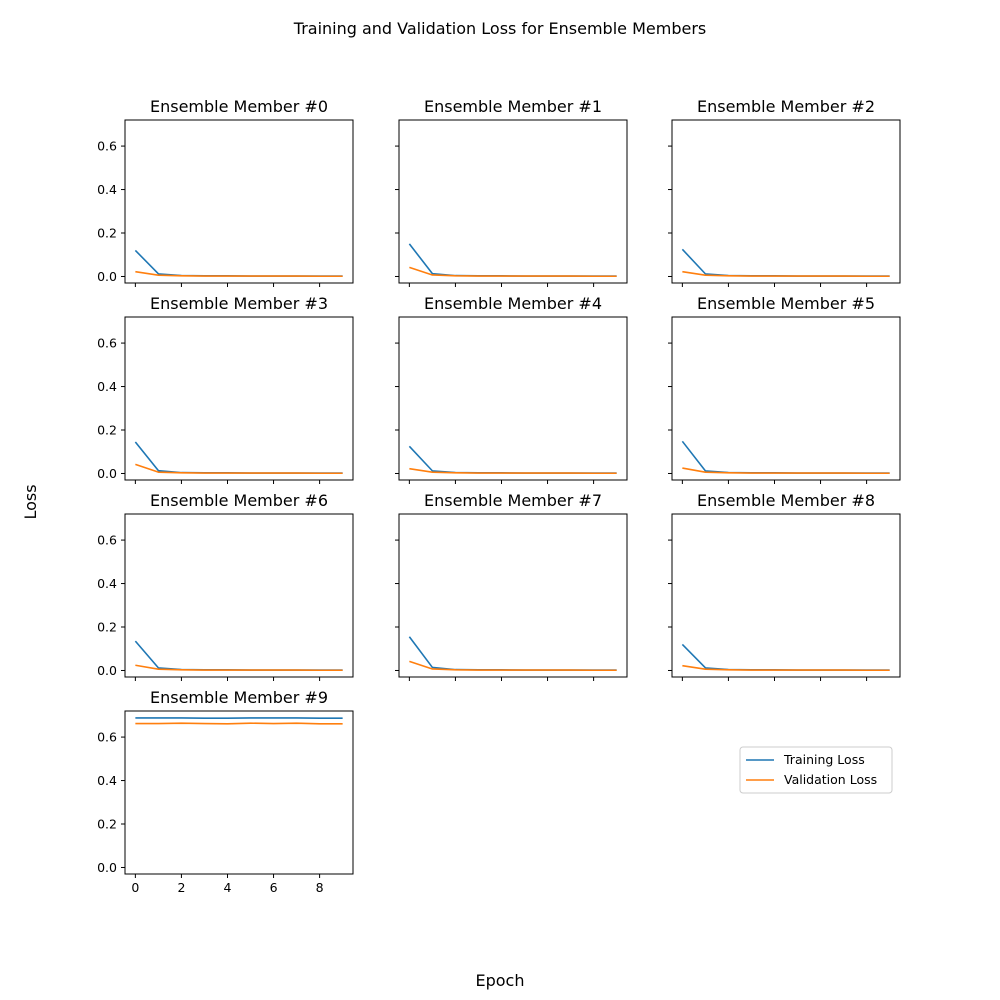  Describe the element at coordinates (513, 500) in the screenshot. I see `subplot-title: Ensemble Member #7` at that location.